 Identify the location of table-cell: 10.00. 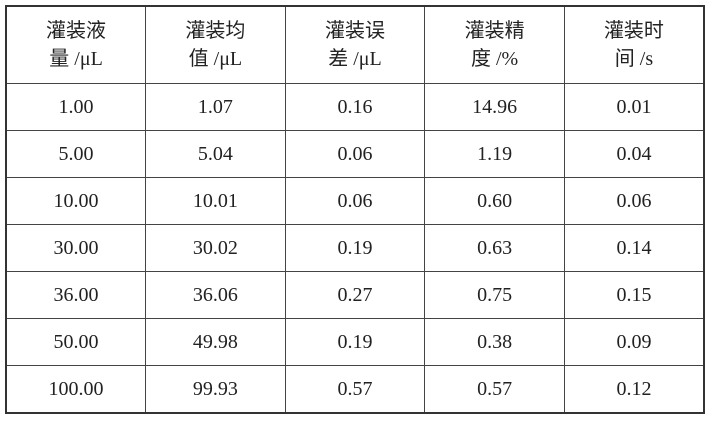
(76, 201).